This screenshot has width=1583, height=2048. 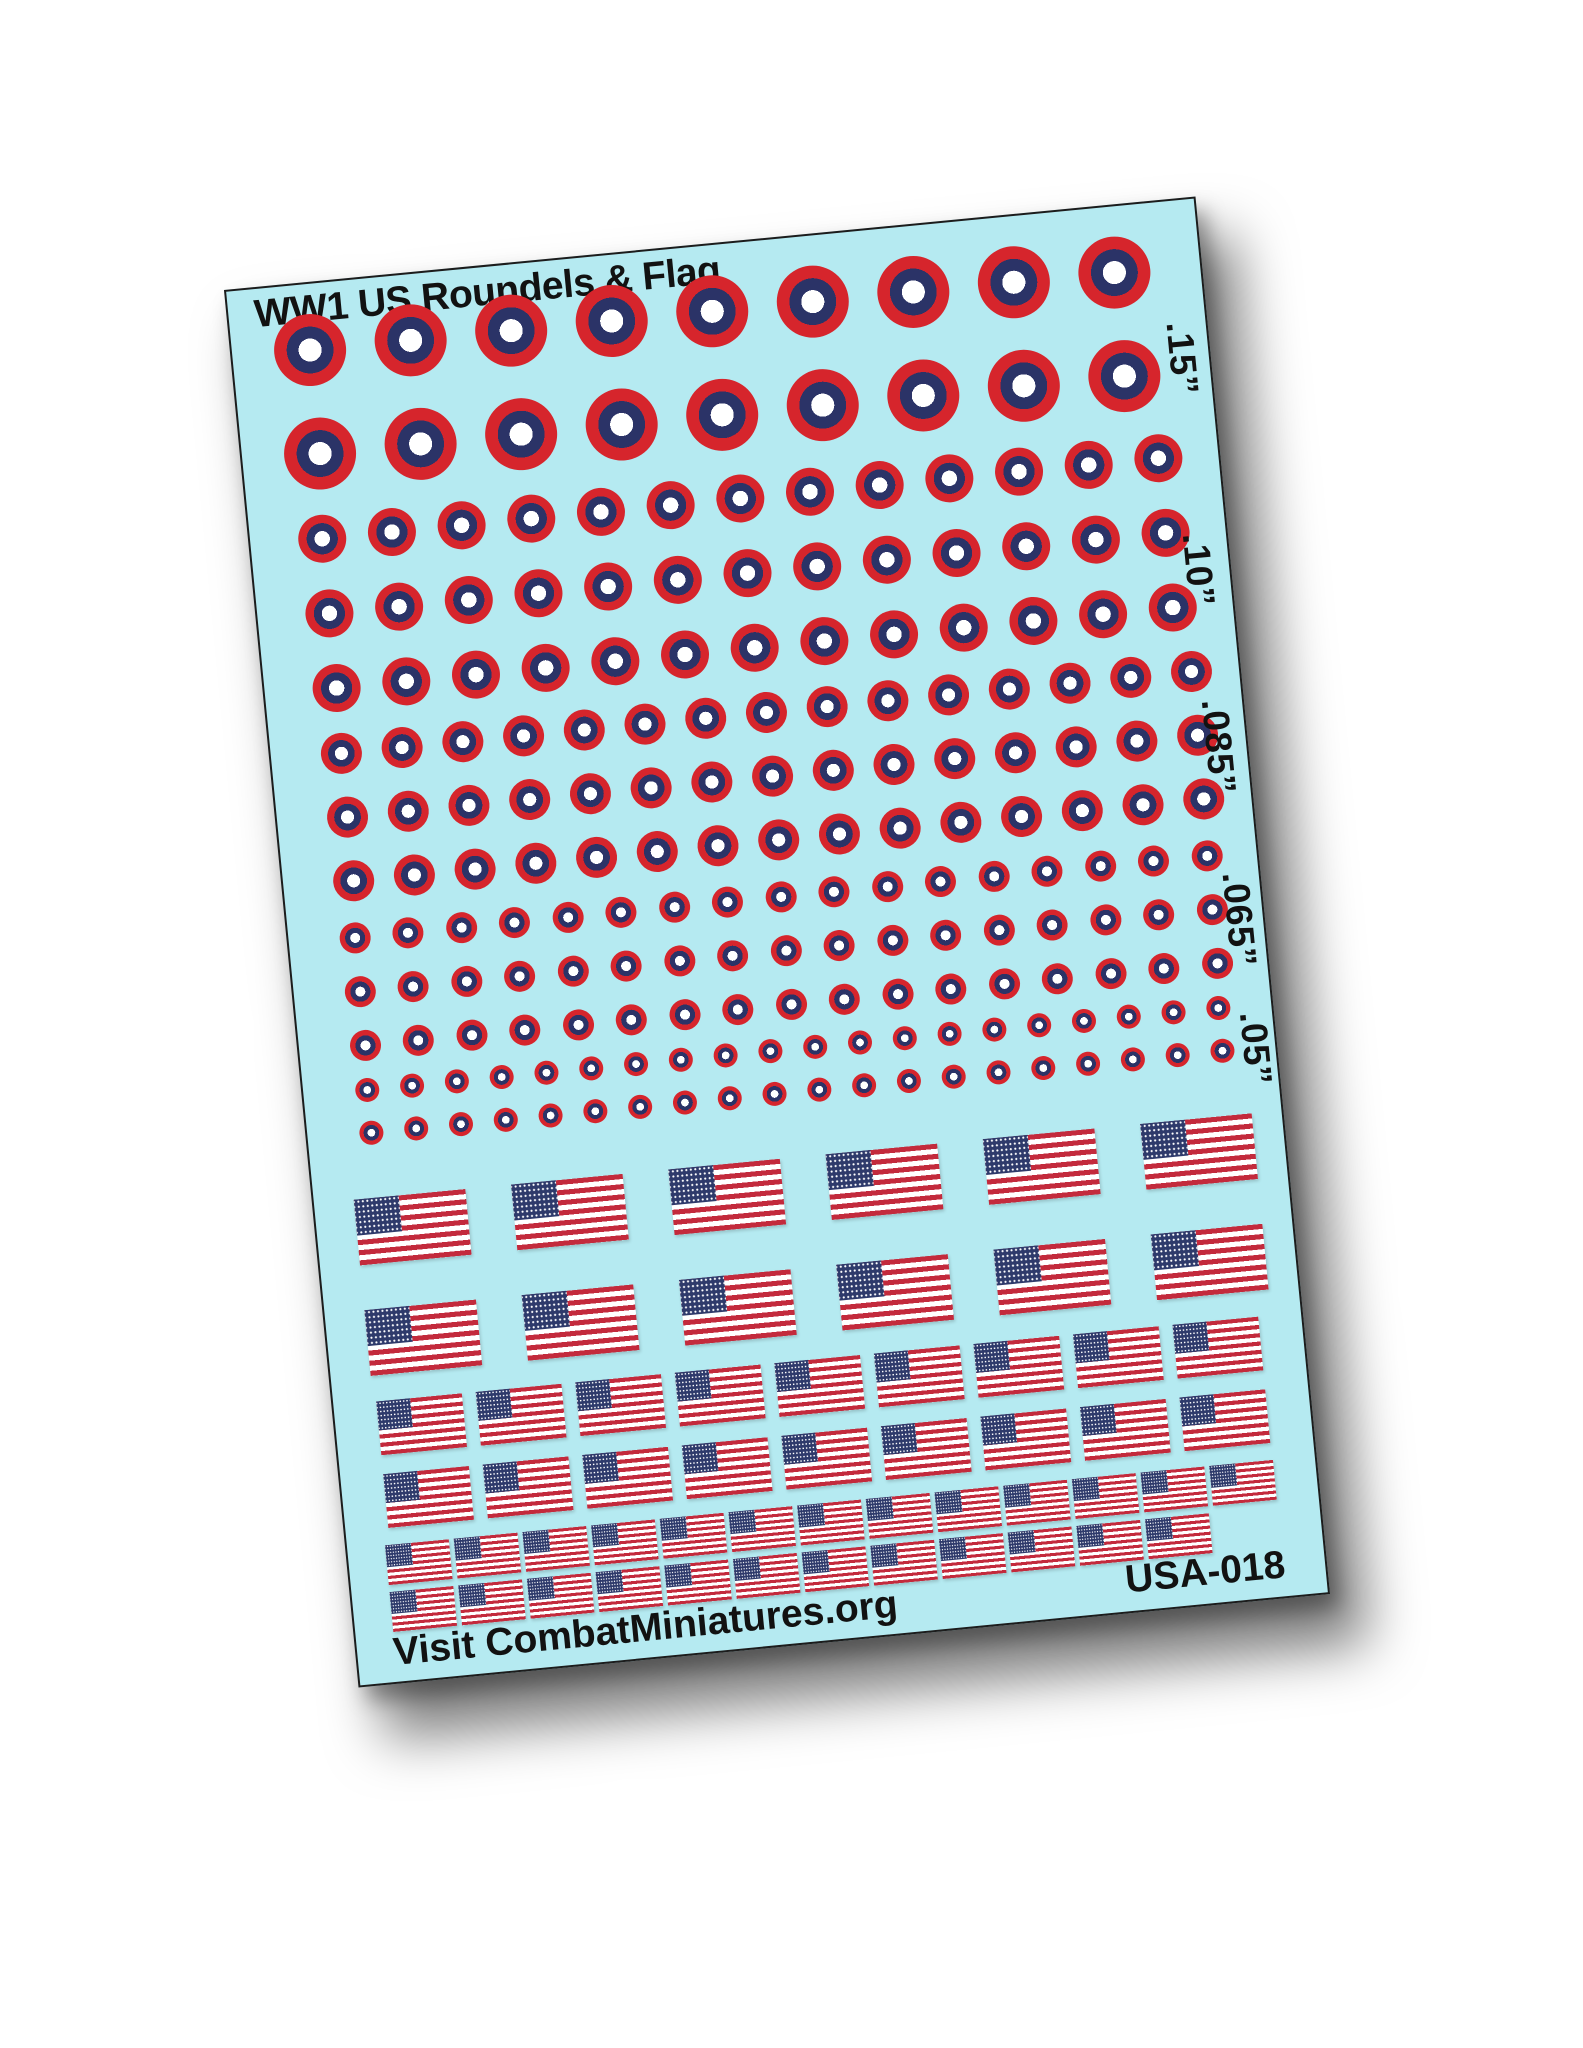 What do you see at coordinates (1255, 1048) in the screenshot?
I see `size-label-05in: .05”` at bounding box center [1255, 1048].